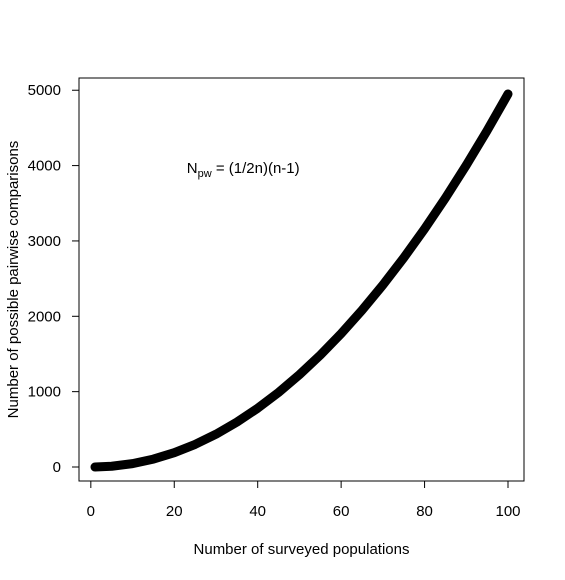  Describe the element at coordinates (57, 467) in the screenshot. I see `y-tick-label: 0` at that location.